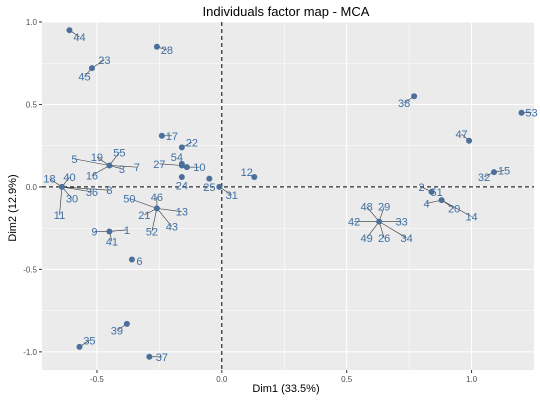  I want to click on point-label-48: 48, so click(367, 208).